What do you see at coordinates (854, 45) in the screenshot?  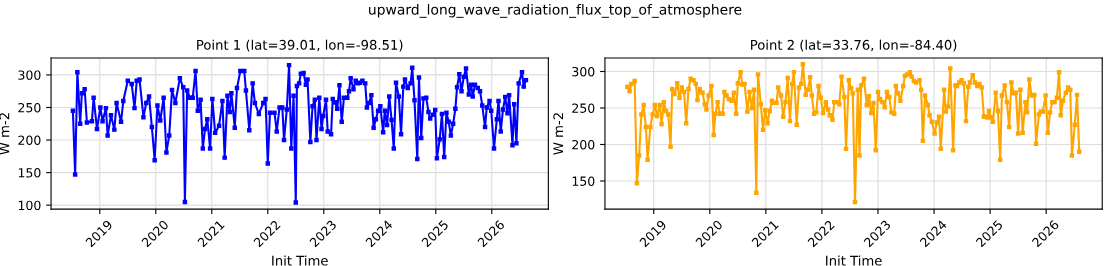 I see `chart-title: Point 2 (lat=33.76, lon=-84.40)` at bounding box center [854, 45].